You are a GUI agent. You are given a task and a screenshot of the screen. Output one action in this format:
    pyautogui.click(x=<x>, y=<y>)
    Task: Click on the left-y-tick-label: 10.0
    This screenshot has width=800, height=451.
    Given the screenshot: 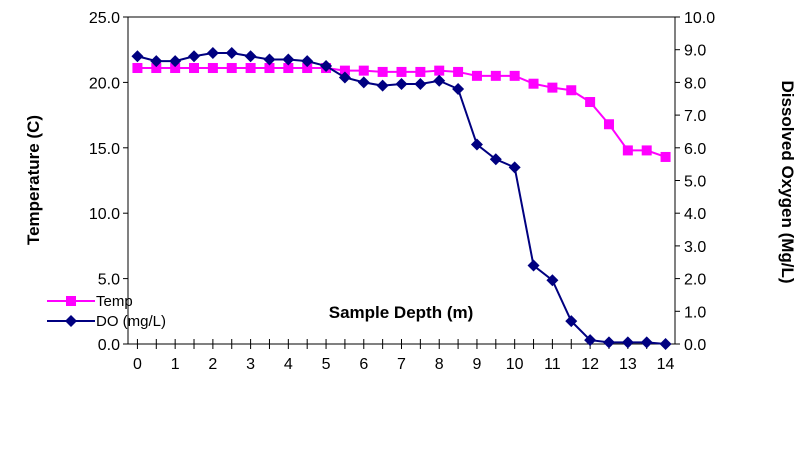 What is the action you would take?
    pyautogui.click(x=104, y=214)
    